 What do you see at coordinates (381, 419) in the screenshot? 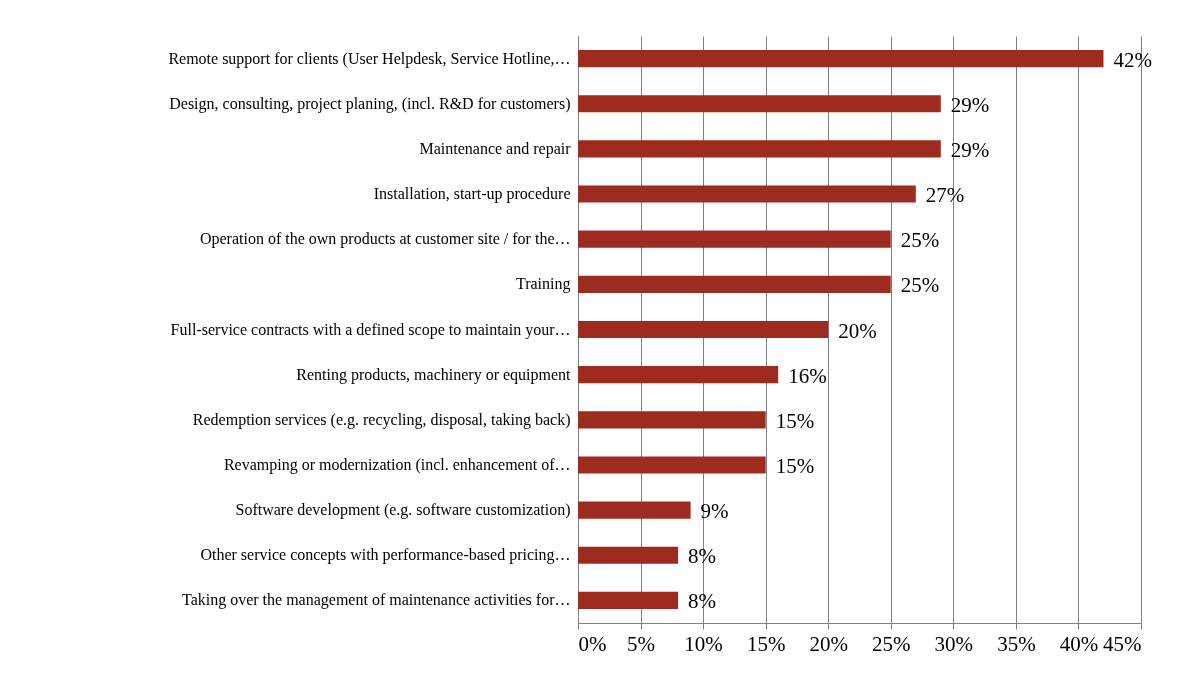
I see `y-tick-label: Redemption services (e.g. recycling, disposal, taking back)` at bounding box center [381, 419].